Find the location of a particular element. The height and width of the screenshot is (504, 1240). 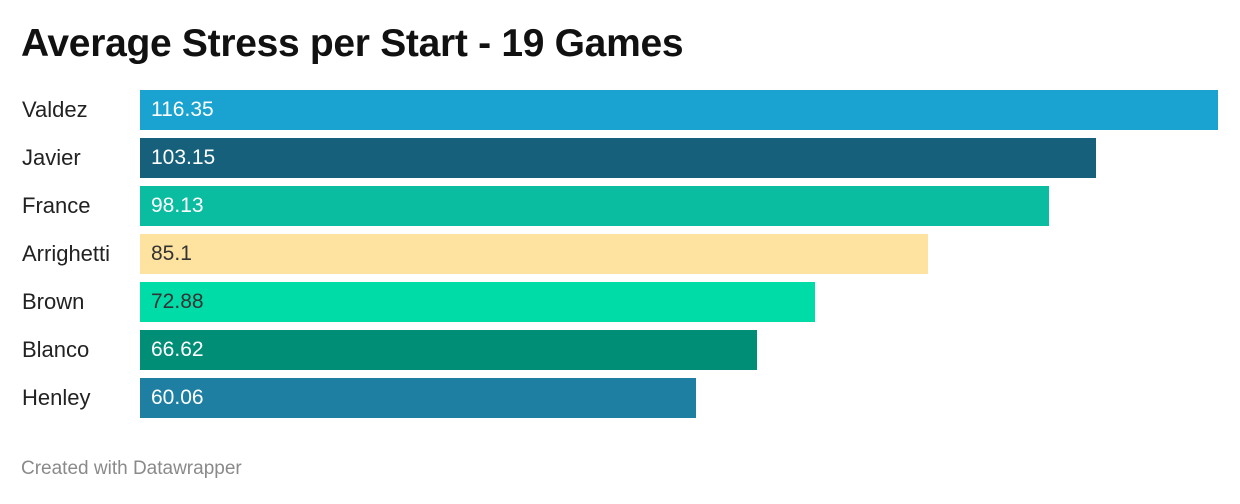

bar-value-label: 98.13 is located at coordinates (177, 205).